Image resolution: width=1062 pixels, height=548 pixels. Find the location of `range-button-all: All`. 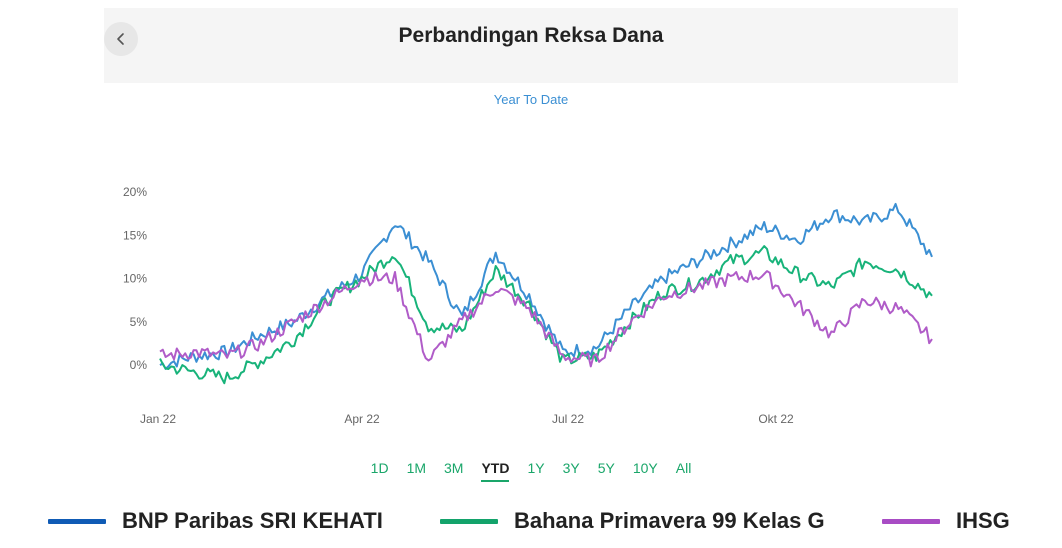

range-button-all: All is located at coordinates (683, 468).